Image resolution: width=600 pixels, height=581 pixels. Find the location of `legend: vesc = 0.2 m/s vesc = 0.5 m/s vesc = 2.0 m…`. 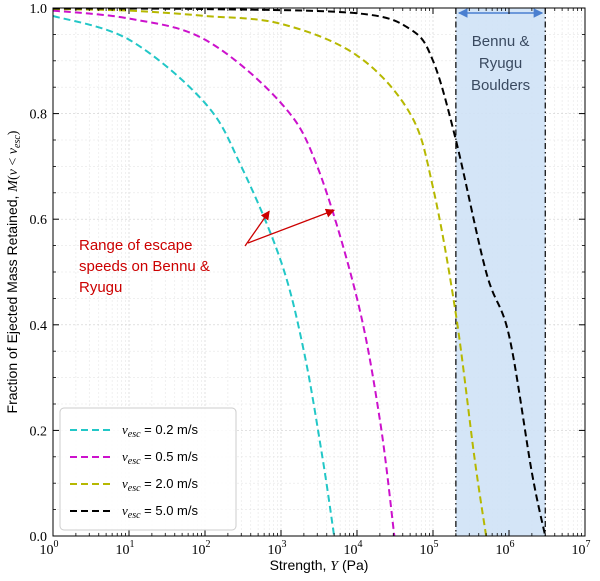

legend: vesc = 0.2 m/s vesc = 0.5 m/s vesc = 2.0 m… is located at coordinates (148, 469).